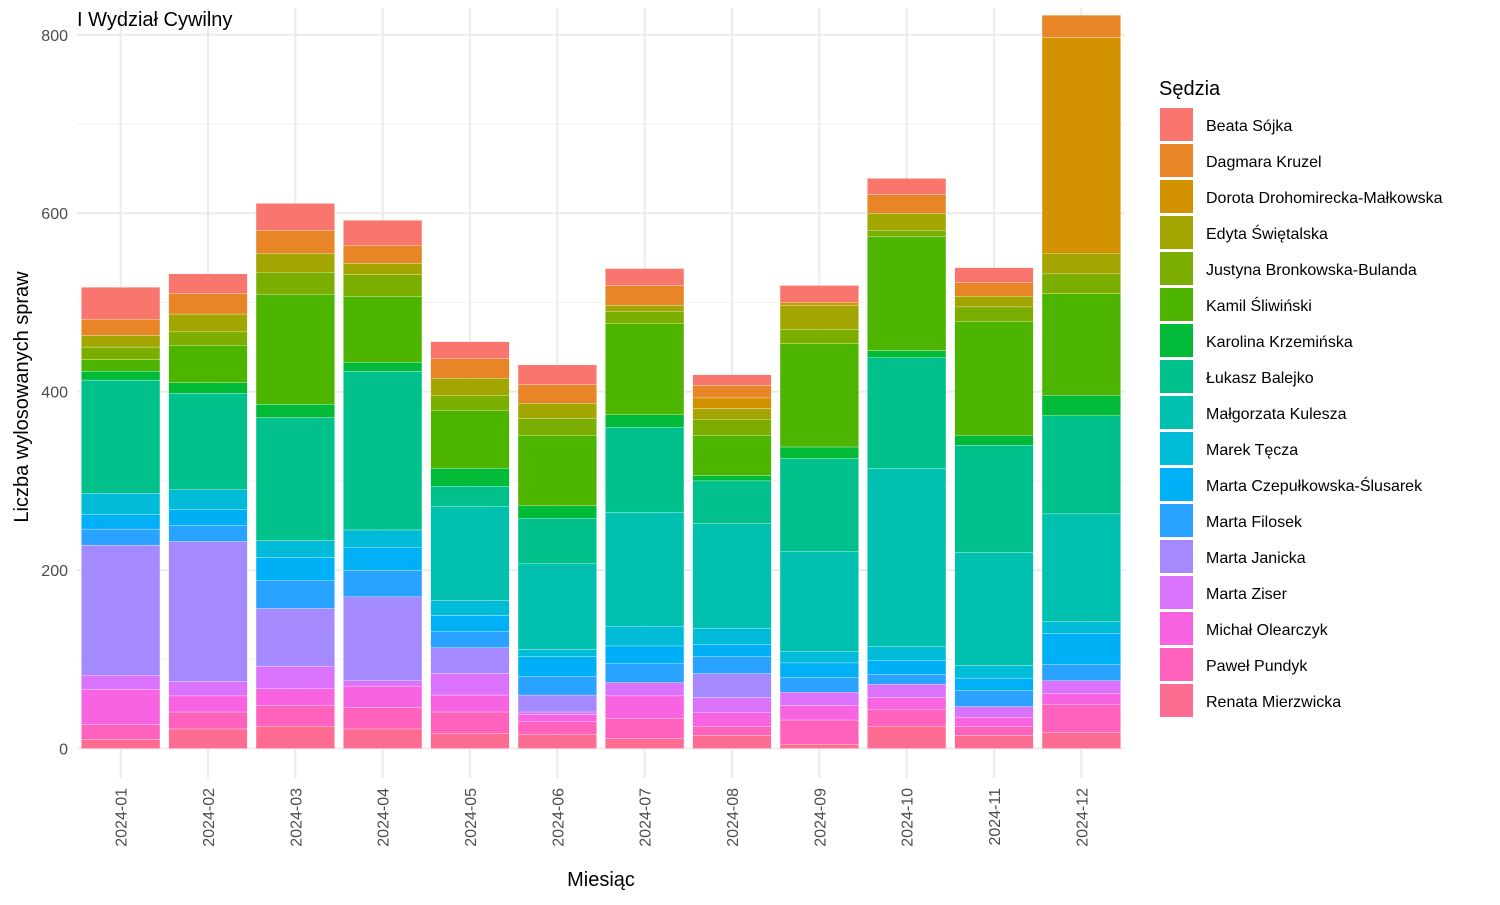 The height and width of the screenshot is (905, 1500). What do you see at coordinates (1324, 198) in the screenshot?
I see `legend-label: Dorota Drohomirecka-Małkowska` at bounding box center [1324, 198].